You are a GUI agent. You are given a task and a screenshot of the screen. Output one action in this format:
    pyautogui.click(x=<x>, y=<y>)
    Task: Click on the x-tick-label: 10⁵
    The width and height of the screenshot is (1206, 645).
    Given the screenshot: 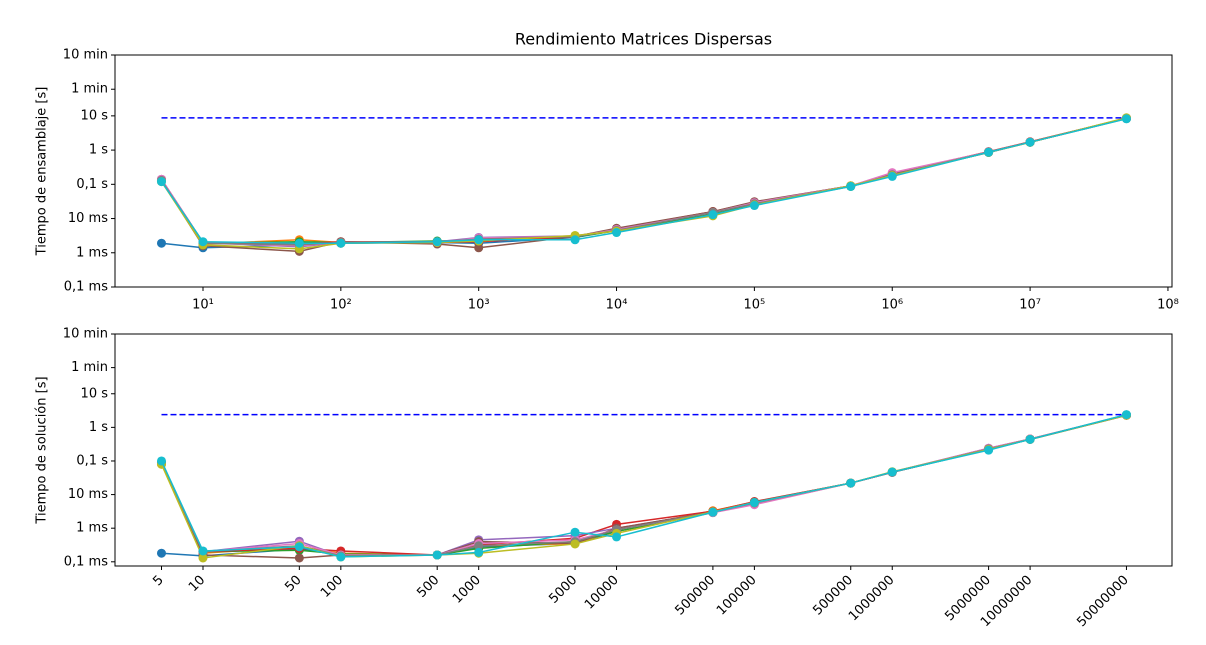 What is the action you would take?
    pyautogui.click(x=755, y=305)
    